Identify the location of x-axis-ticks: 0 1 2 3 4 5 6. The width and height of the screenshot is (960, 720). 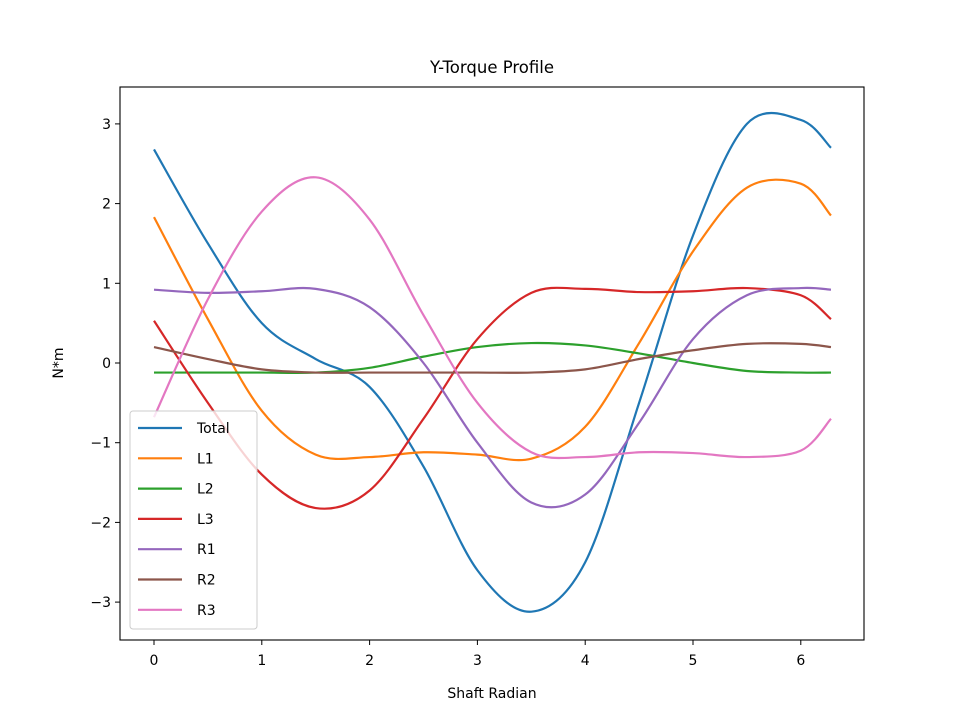
(477, 654).